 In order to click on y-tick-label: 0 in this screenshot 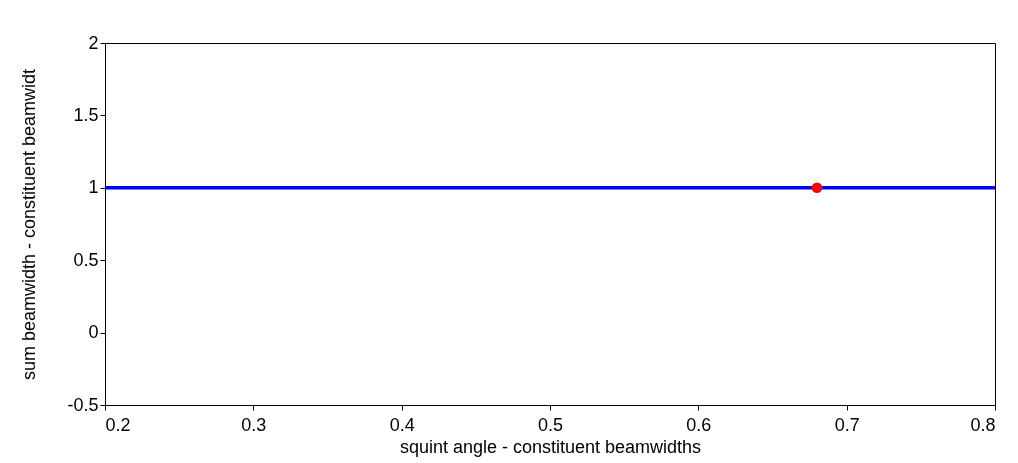, I will do `click(93, 332)`.